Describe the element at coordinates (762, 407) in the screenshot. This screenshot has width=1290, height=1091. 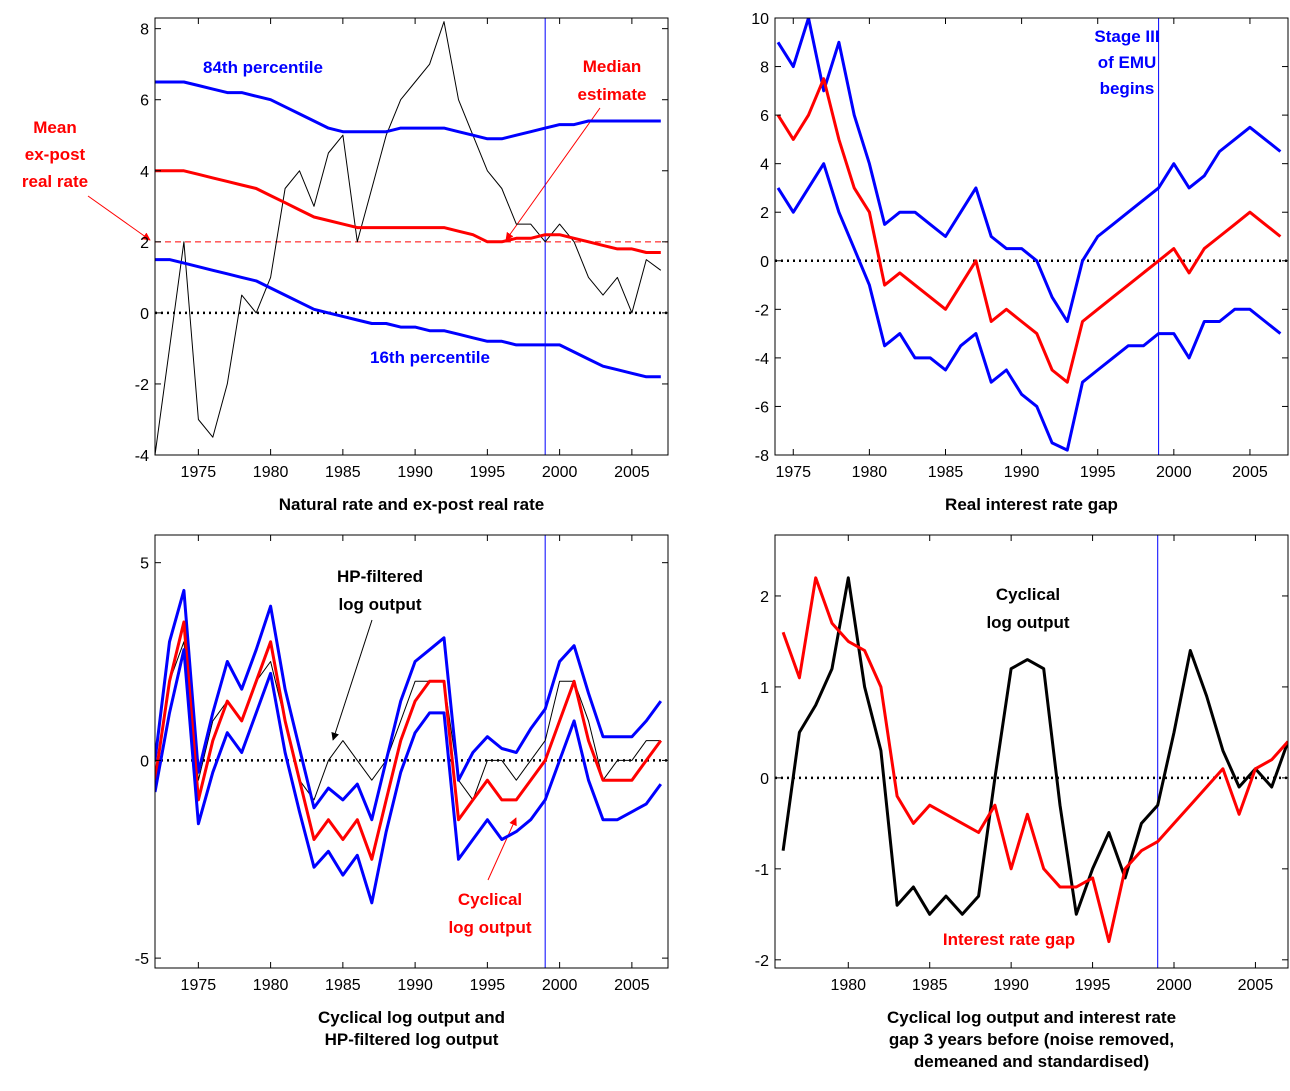
I see `y-tick-label: -6` at that location.